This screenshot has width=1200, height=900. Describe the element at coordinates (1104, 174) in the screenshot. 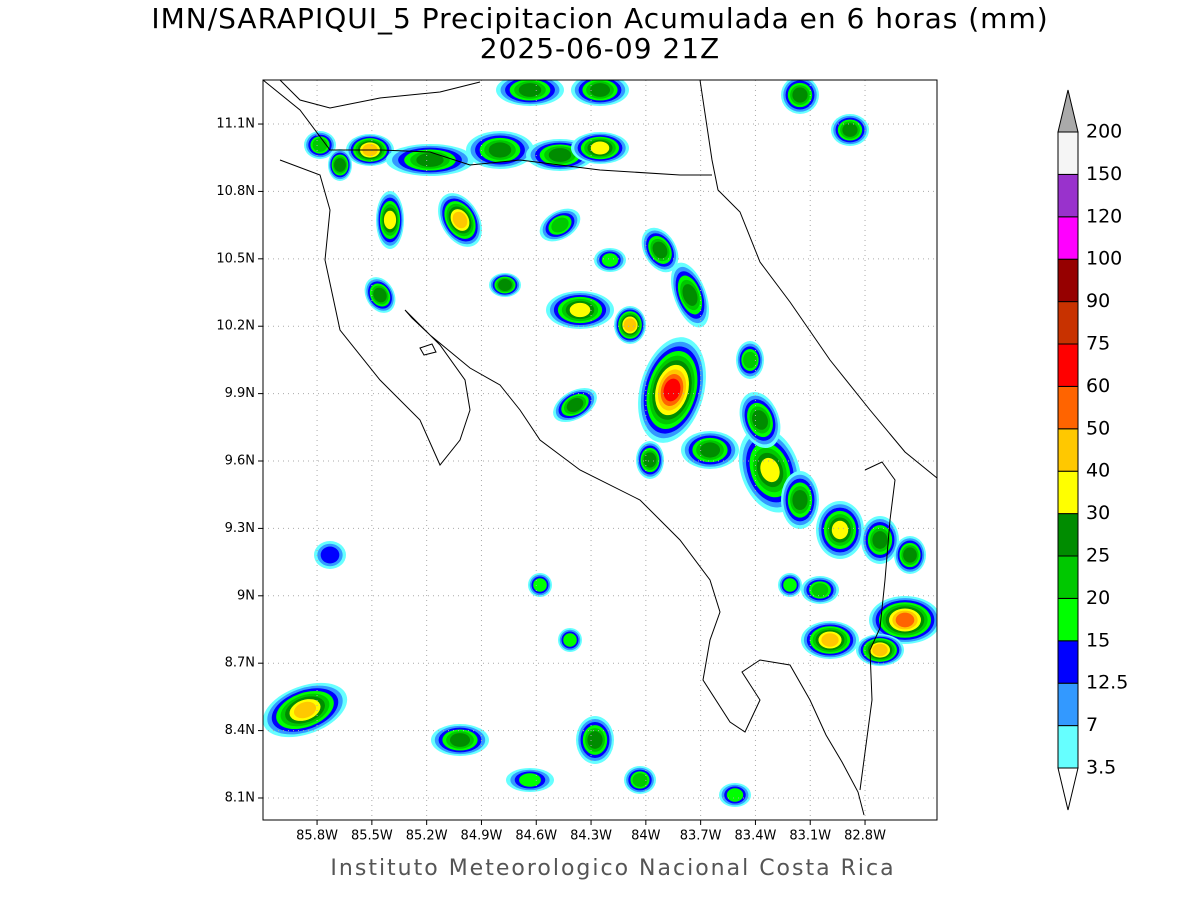

I see `colorbar-label: 150` at that location.